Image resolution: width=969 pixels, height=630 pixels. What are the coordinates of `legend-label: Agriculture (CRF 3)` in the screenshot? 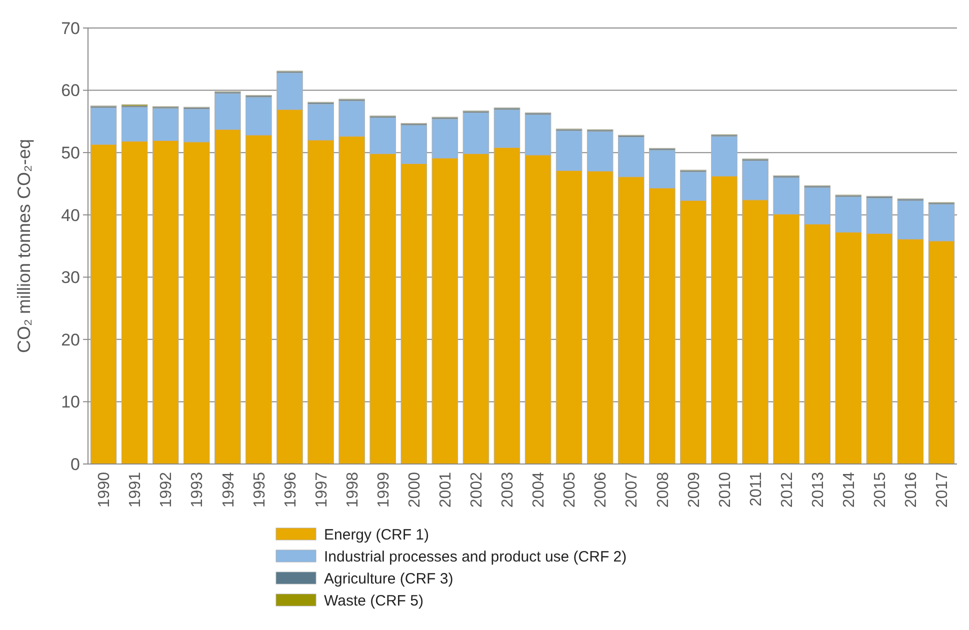 It's located at (389, 579).